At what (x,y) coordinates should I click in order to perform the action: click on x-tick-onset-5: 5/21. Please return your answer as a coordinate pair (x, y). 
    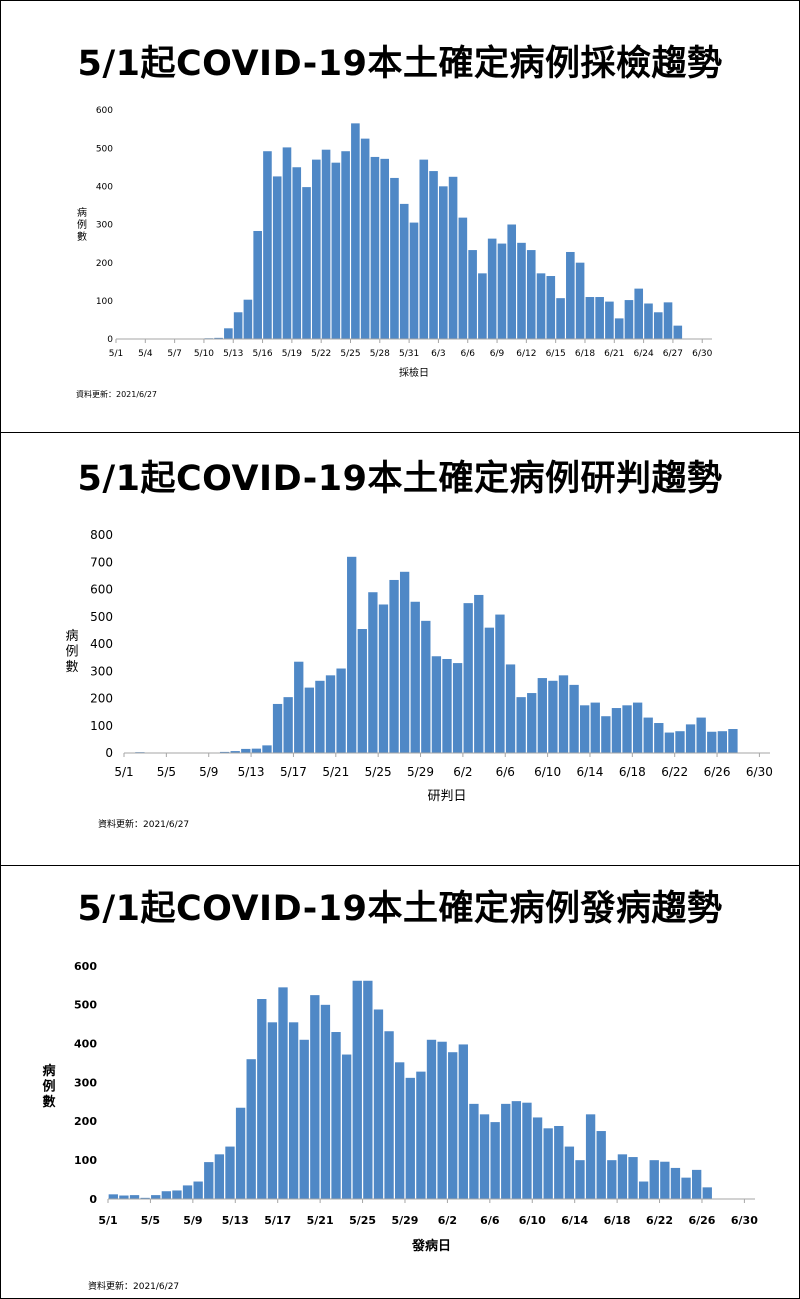
    Looking at the image, I should click on (320, 1220).